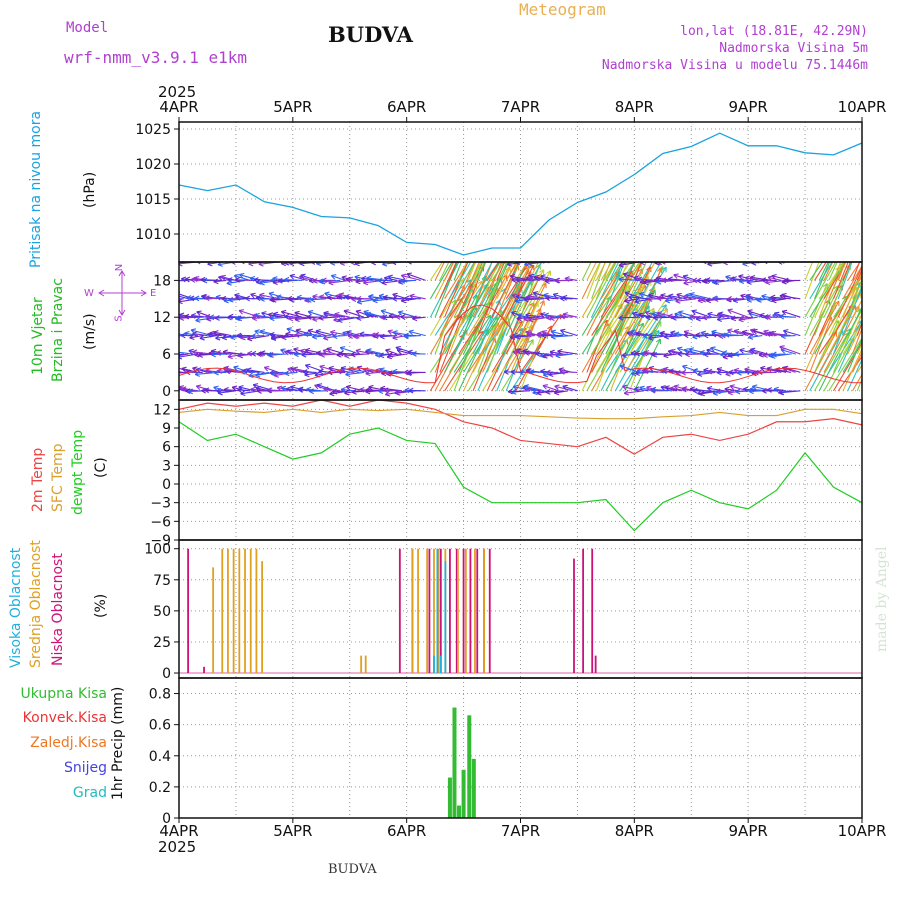 Image resolution: width=900 pixels, height=900 pixels. Describe the element at coordinates (160, 504) in the screenshot. I see `temp-tick-label: −3` at that location.